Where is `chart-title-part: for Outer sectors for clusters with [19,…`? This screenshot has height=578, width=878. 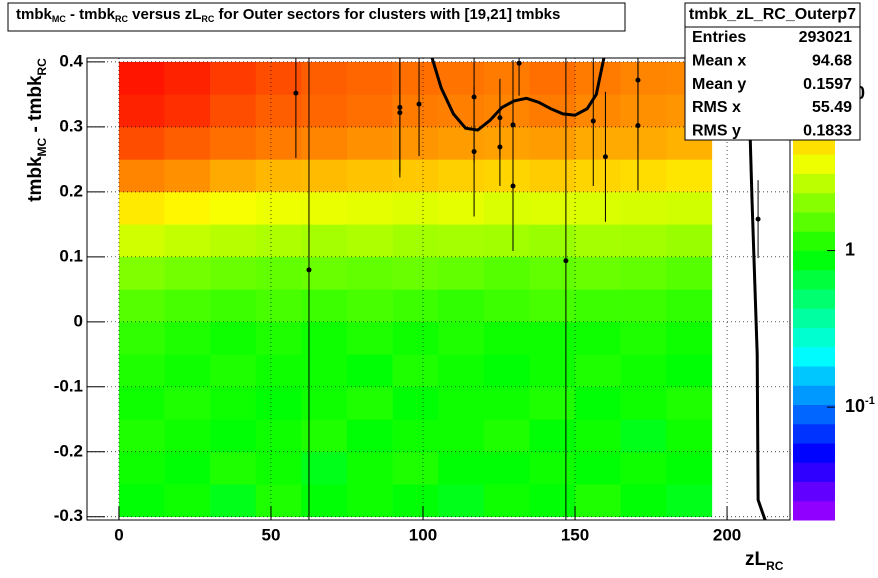
chart-title-part: for Outer sectors for clusters with [19,… is located at coordinates (387, 14).